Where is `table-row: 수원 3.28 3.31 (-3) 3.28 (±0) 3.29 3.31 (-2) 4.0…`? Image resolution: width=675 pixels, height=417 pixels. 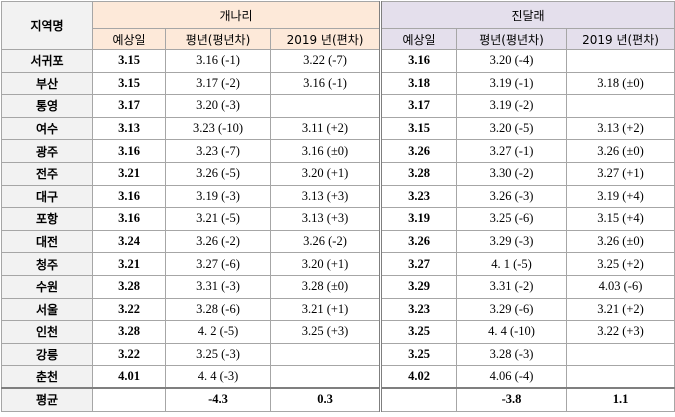 table-row: 수원 3.28 3.31 (-3) 3.28 (±0) 3.29 3.31 (-2) 4.0… is located at coordinates (338, 286).